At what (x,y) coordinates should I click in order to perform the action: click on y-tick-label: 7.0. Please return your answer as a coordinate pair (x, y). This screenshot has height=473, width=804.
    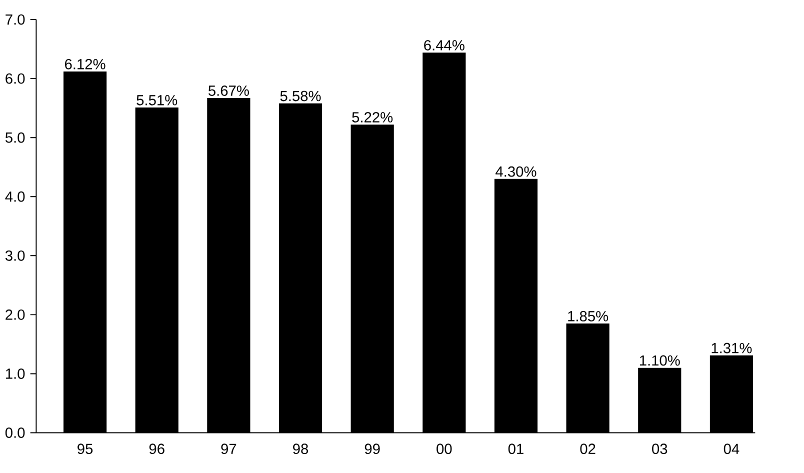
    Looking at the image, I should click on (15, 19).